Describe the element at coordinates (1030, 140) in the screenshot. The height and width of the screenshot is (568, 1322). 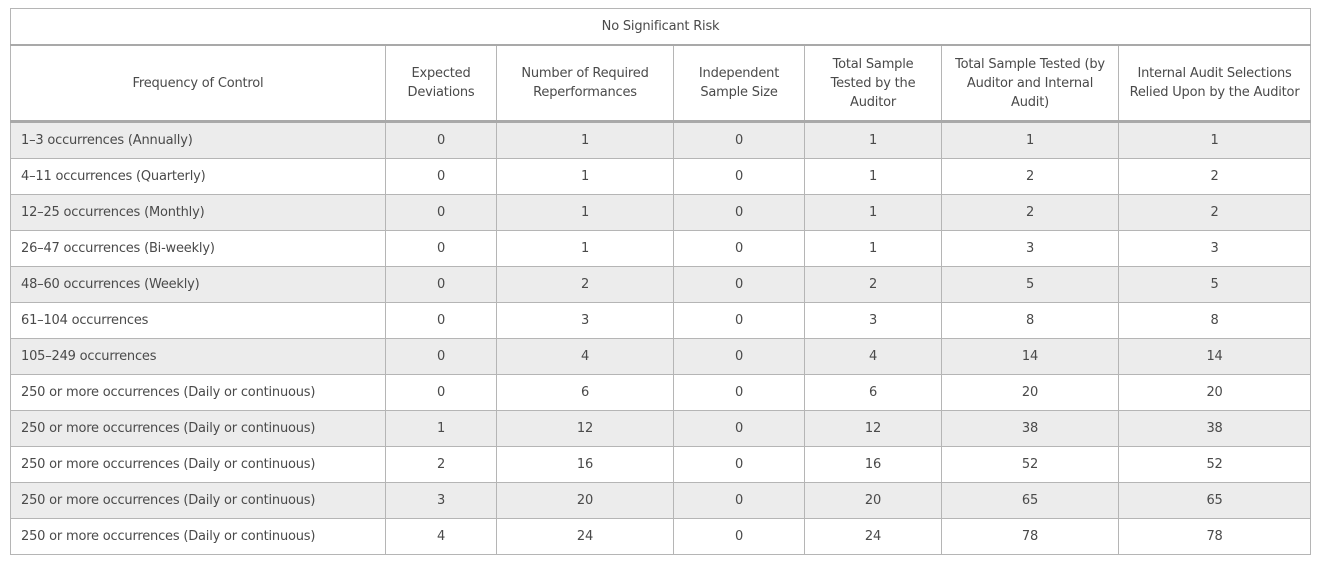
I see `cell-total-sample-combined: 1` at that location.